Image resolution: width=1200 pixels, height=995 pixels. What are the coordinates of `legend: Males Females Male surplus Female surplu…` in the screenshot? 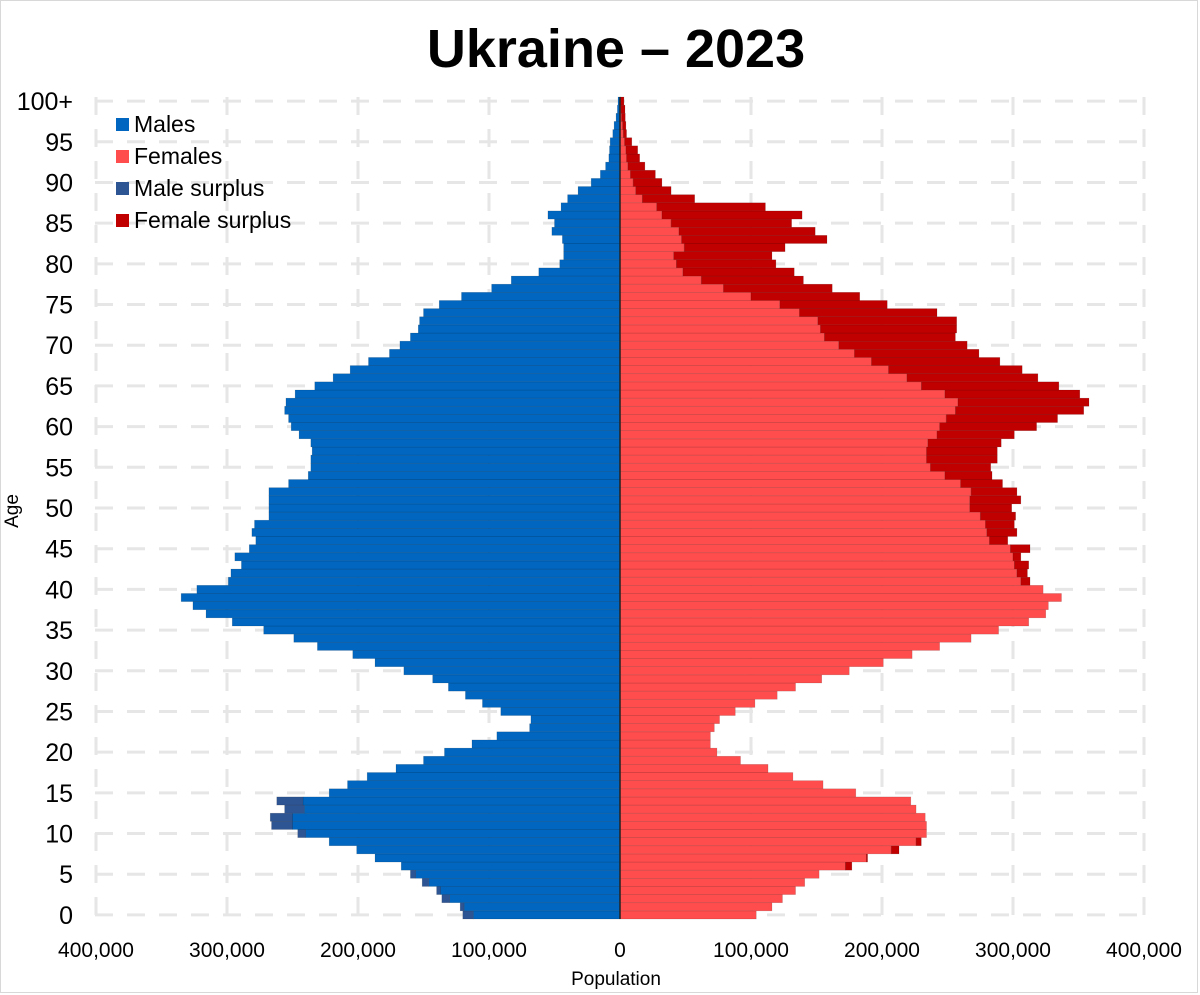 It's located at (203, 172).